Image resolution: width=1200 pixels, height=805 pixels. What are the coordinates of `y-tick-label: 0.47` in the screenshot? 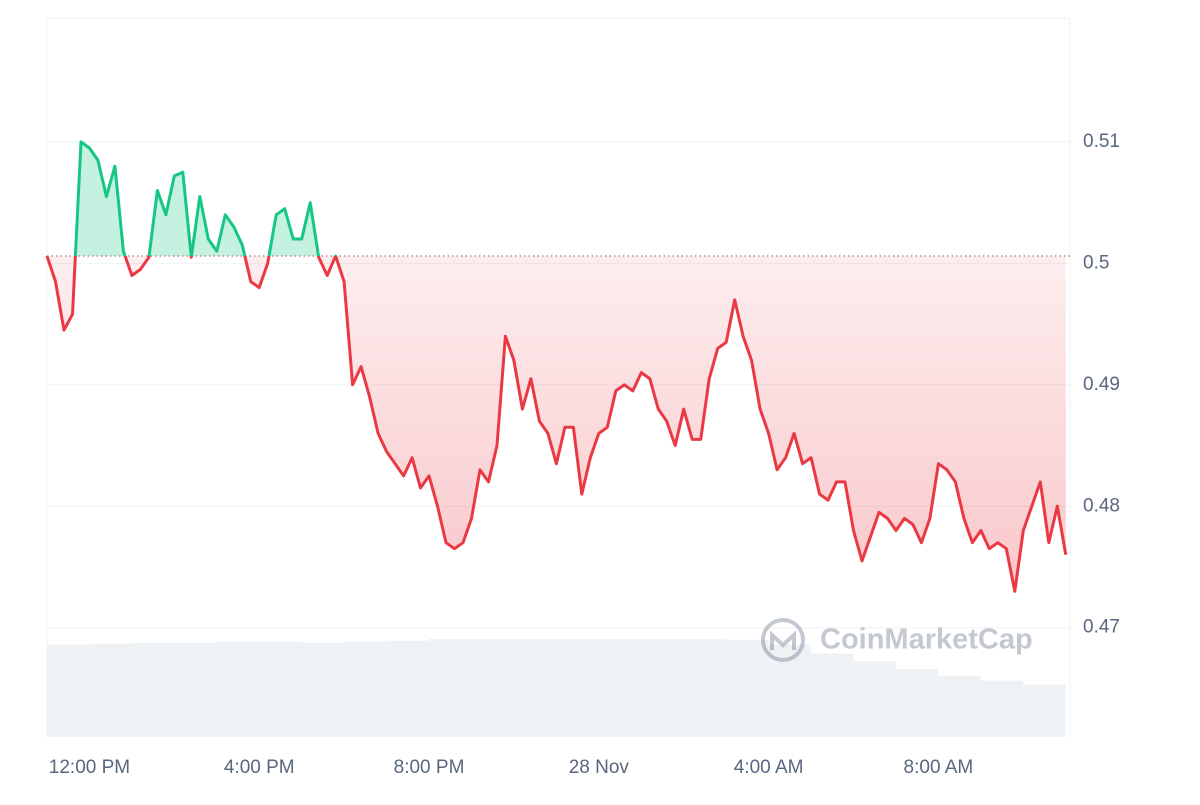 It's located at (1101, 627).